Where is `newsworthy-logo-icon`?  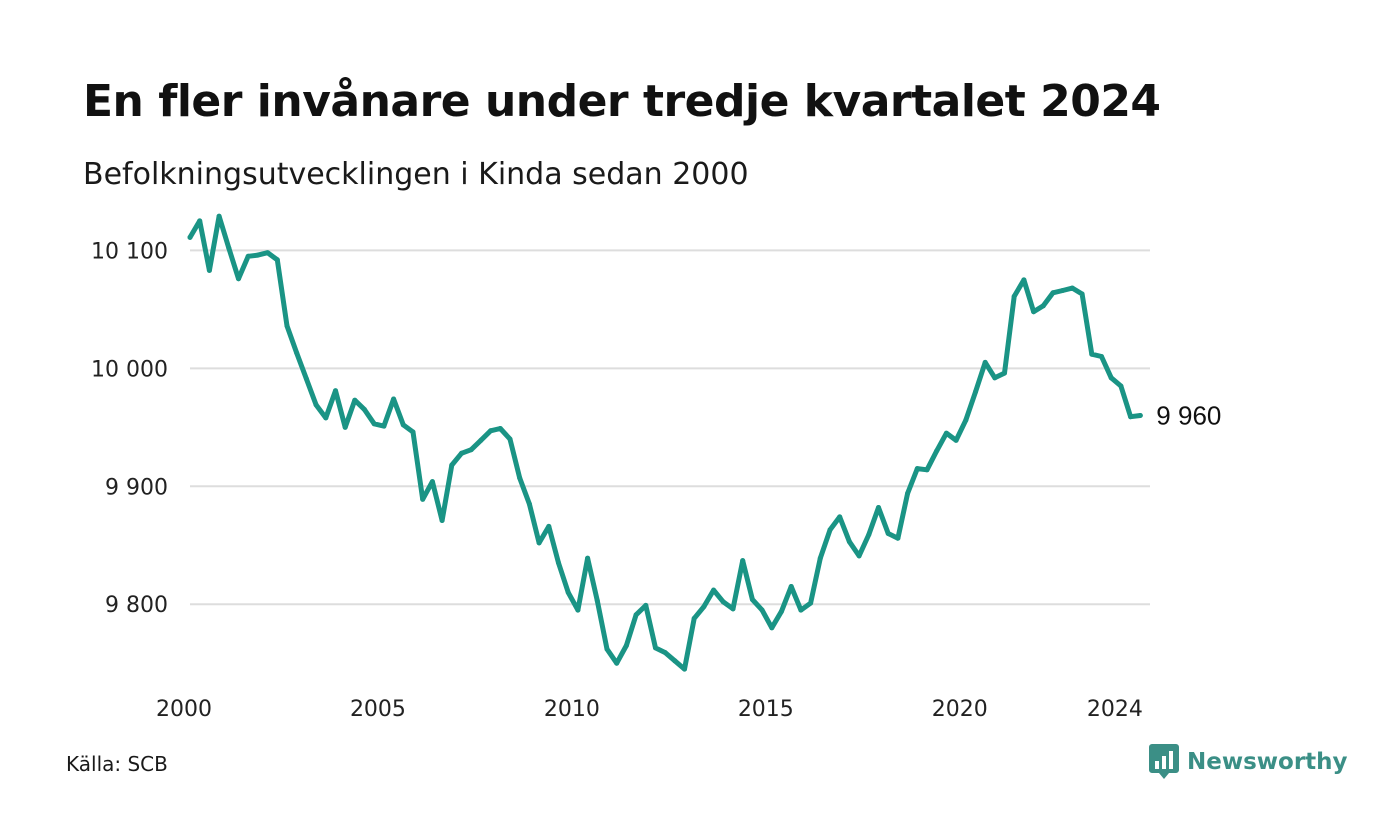 newsworthy-logo-icon is located at coordinates (1164, 761).